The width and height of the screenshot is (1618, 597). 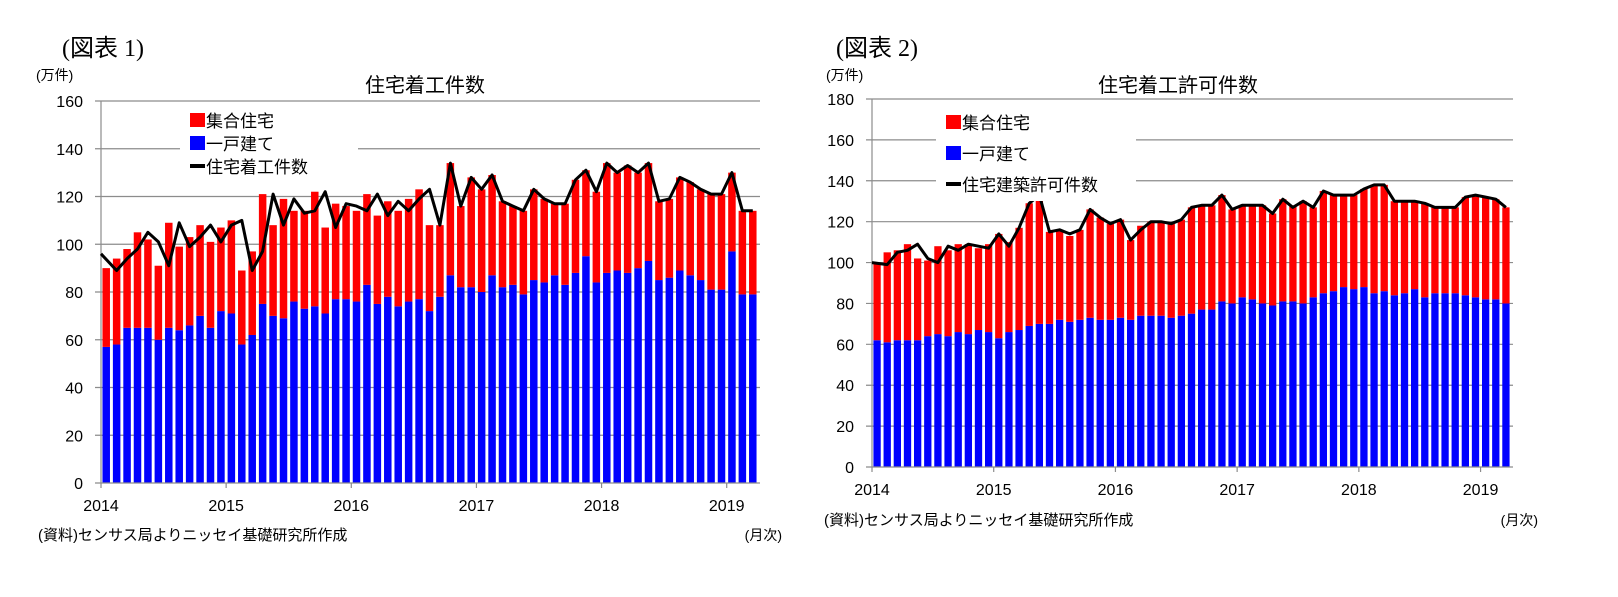 I want to click on chart-title: 住宅着工件数, so click(x=425, y=85).